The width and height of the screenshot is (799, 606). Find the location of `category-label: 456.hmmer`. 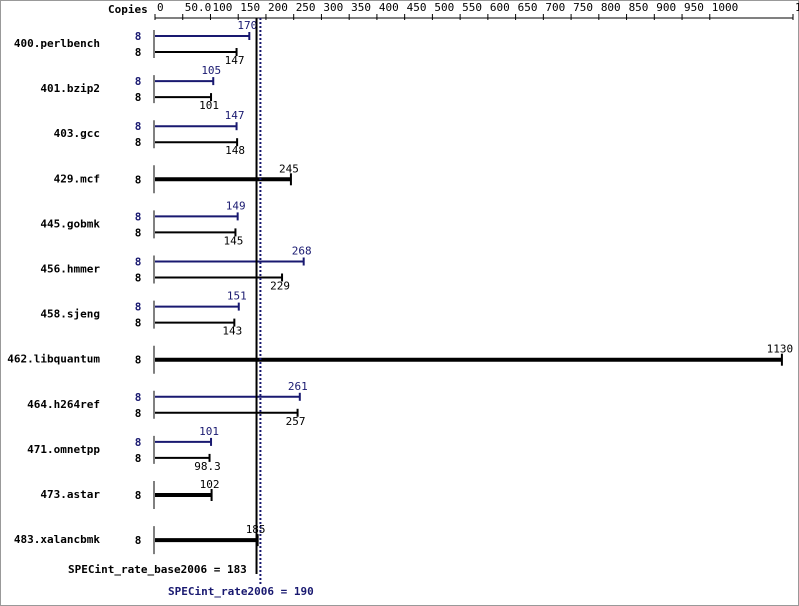

category-label: 456.hmmer is located at coordinates (70, 269).